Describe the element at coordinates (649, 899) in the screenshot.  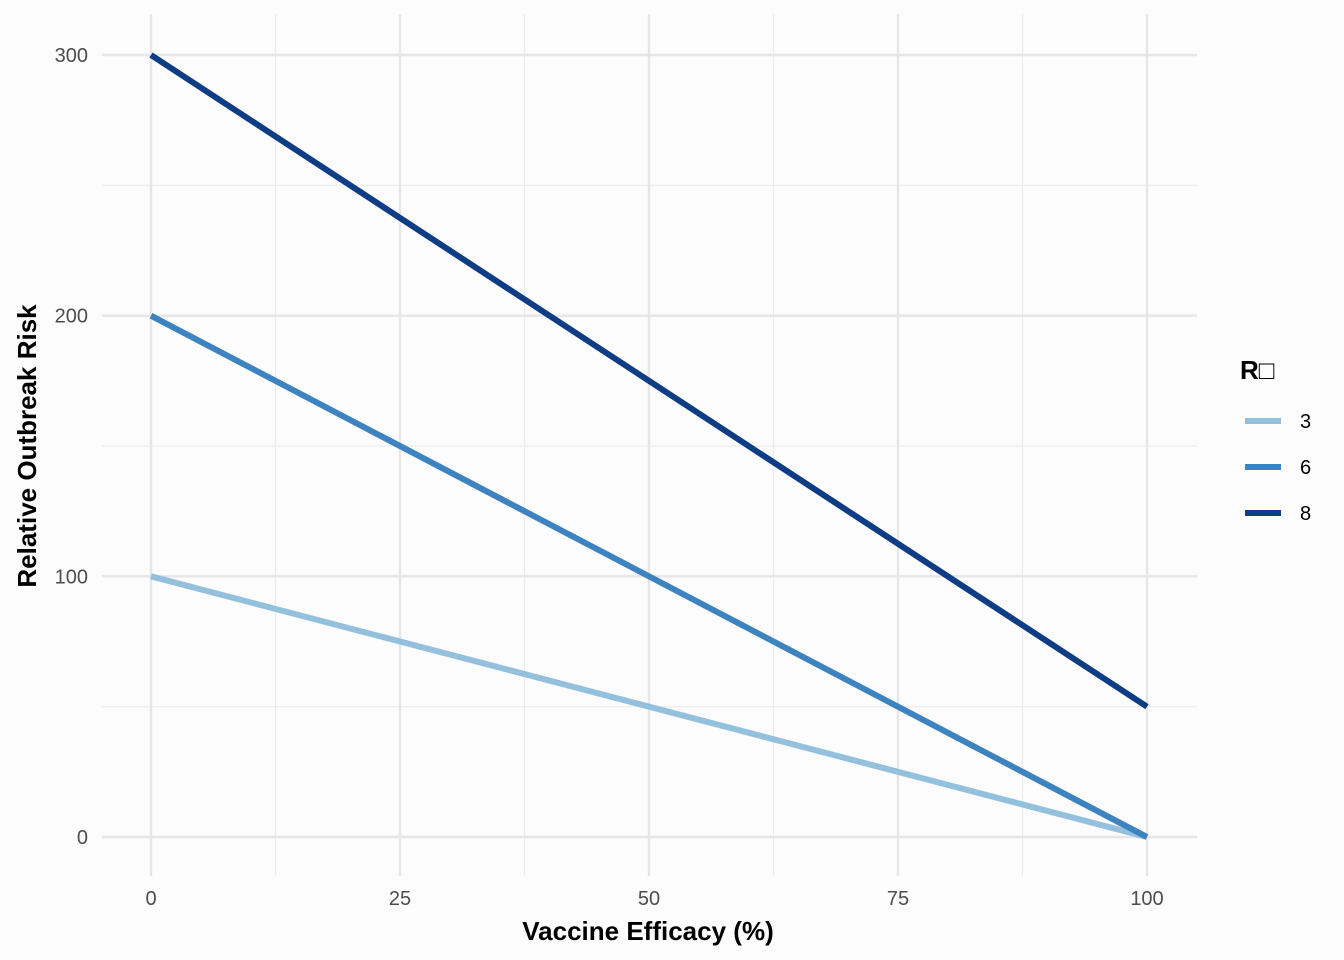
I see `x-tick-label: 50` at that location.